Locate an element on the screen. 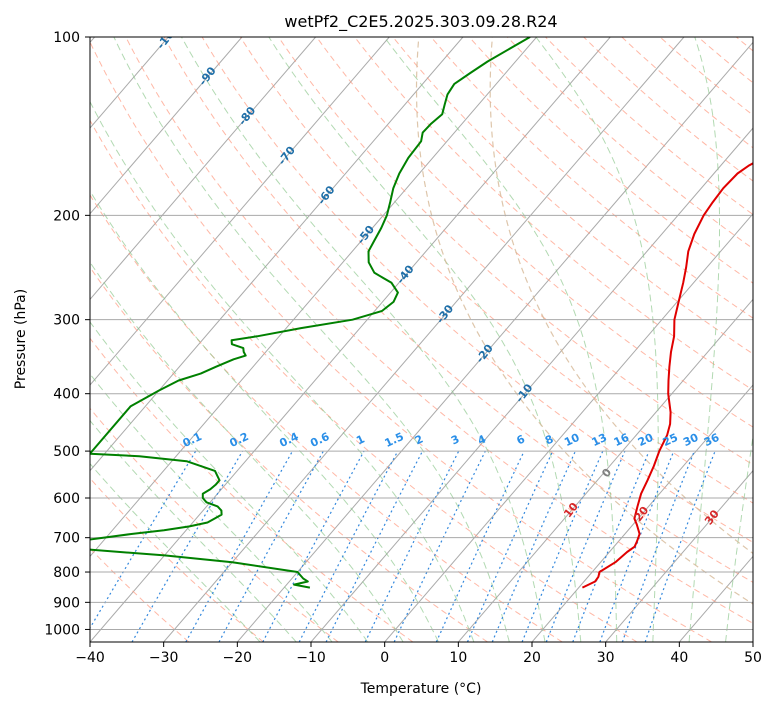 The height and width of the screenshot is (708, 775). x-tick-label: 50 is located at coordinates (753, 658).